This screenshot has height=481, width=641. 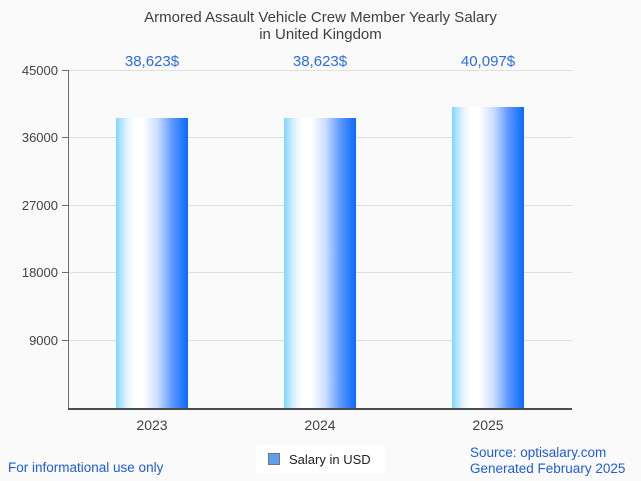 What do you see at coordinates (152, 262) in the screenshot?
I see `bar-2023` at bounding box center [152, 262].